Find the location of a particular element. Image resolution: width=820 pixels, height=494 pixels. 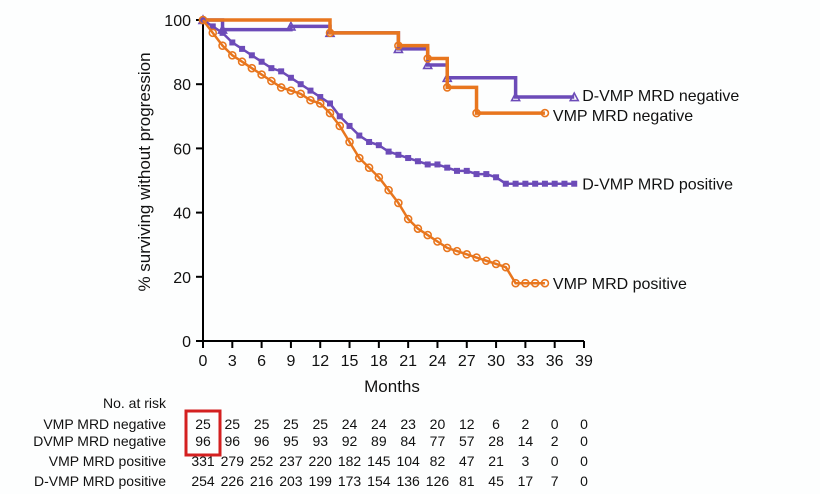

risk-cell: 45 is located at coordinates (496, 481).